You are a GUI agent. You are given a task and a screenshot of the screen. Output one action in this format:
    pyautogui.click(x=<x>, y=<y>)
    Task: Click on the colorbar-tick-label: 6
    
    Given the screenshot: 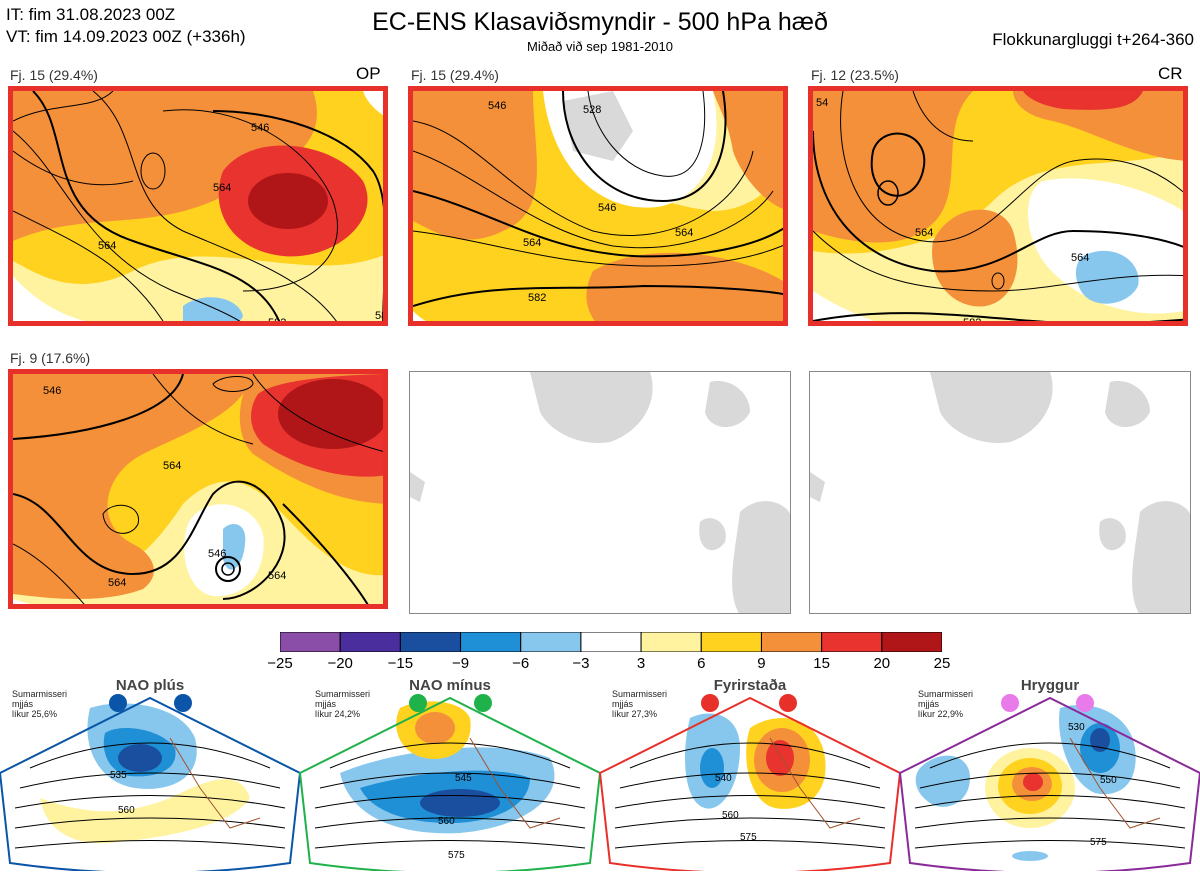 What is the action you would take?
    pyautogui.click(x=701, y=663)
    